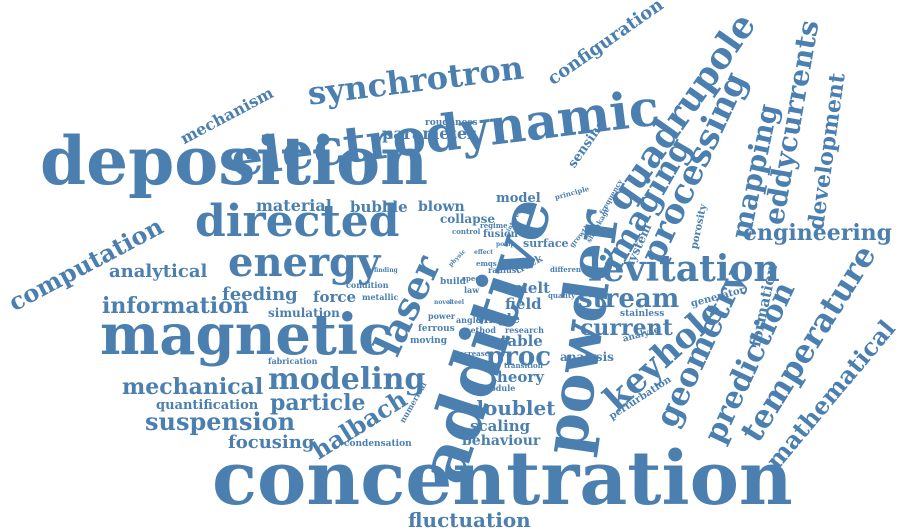  What do you see at coordinates (642, 314) in the screenshot?
I see `word-stainless: stainless` at bounding box center [642, 314].